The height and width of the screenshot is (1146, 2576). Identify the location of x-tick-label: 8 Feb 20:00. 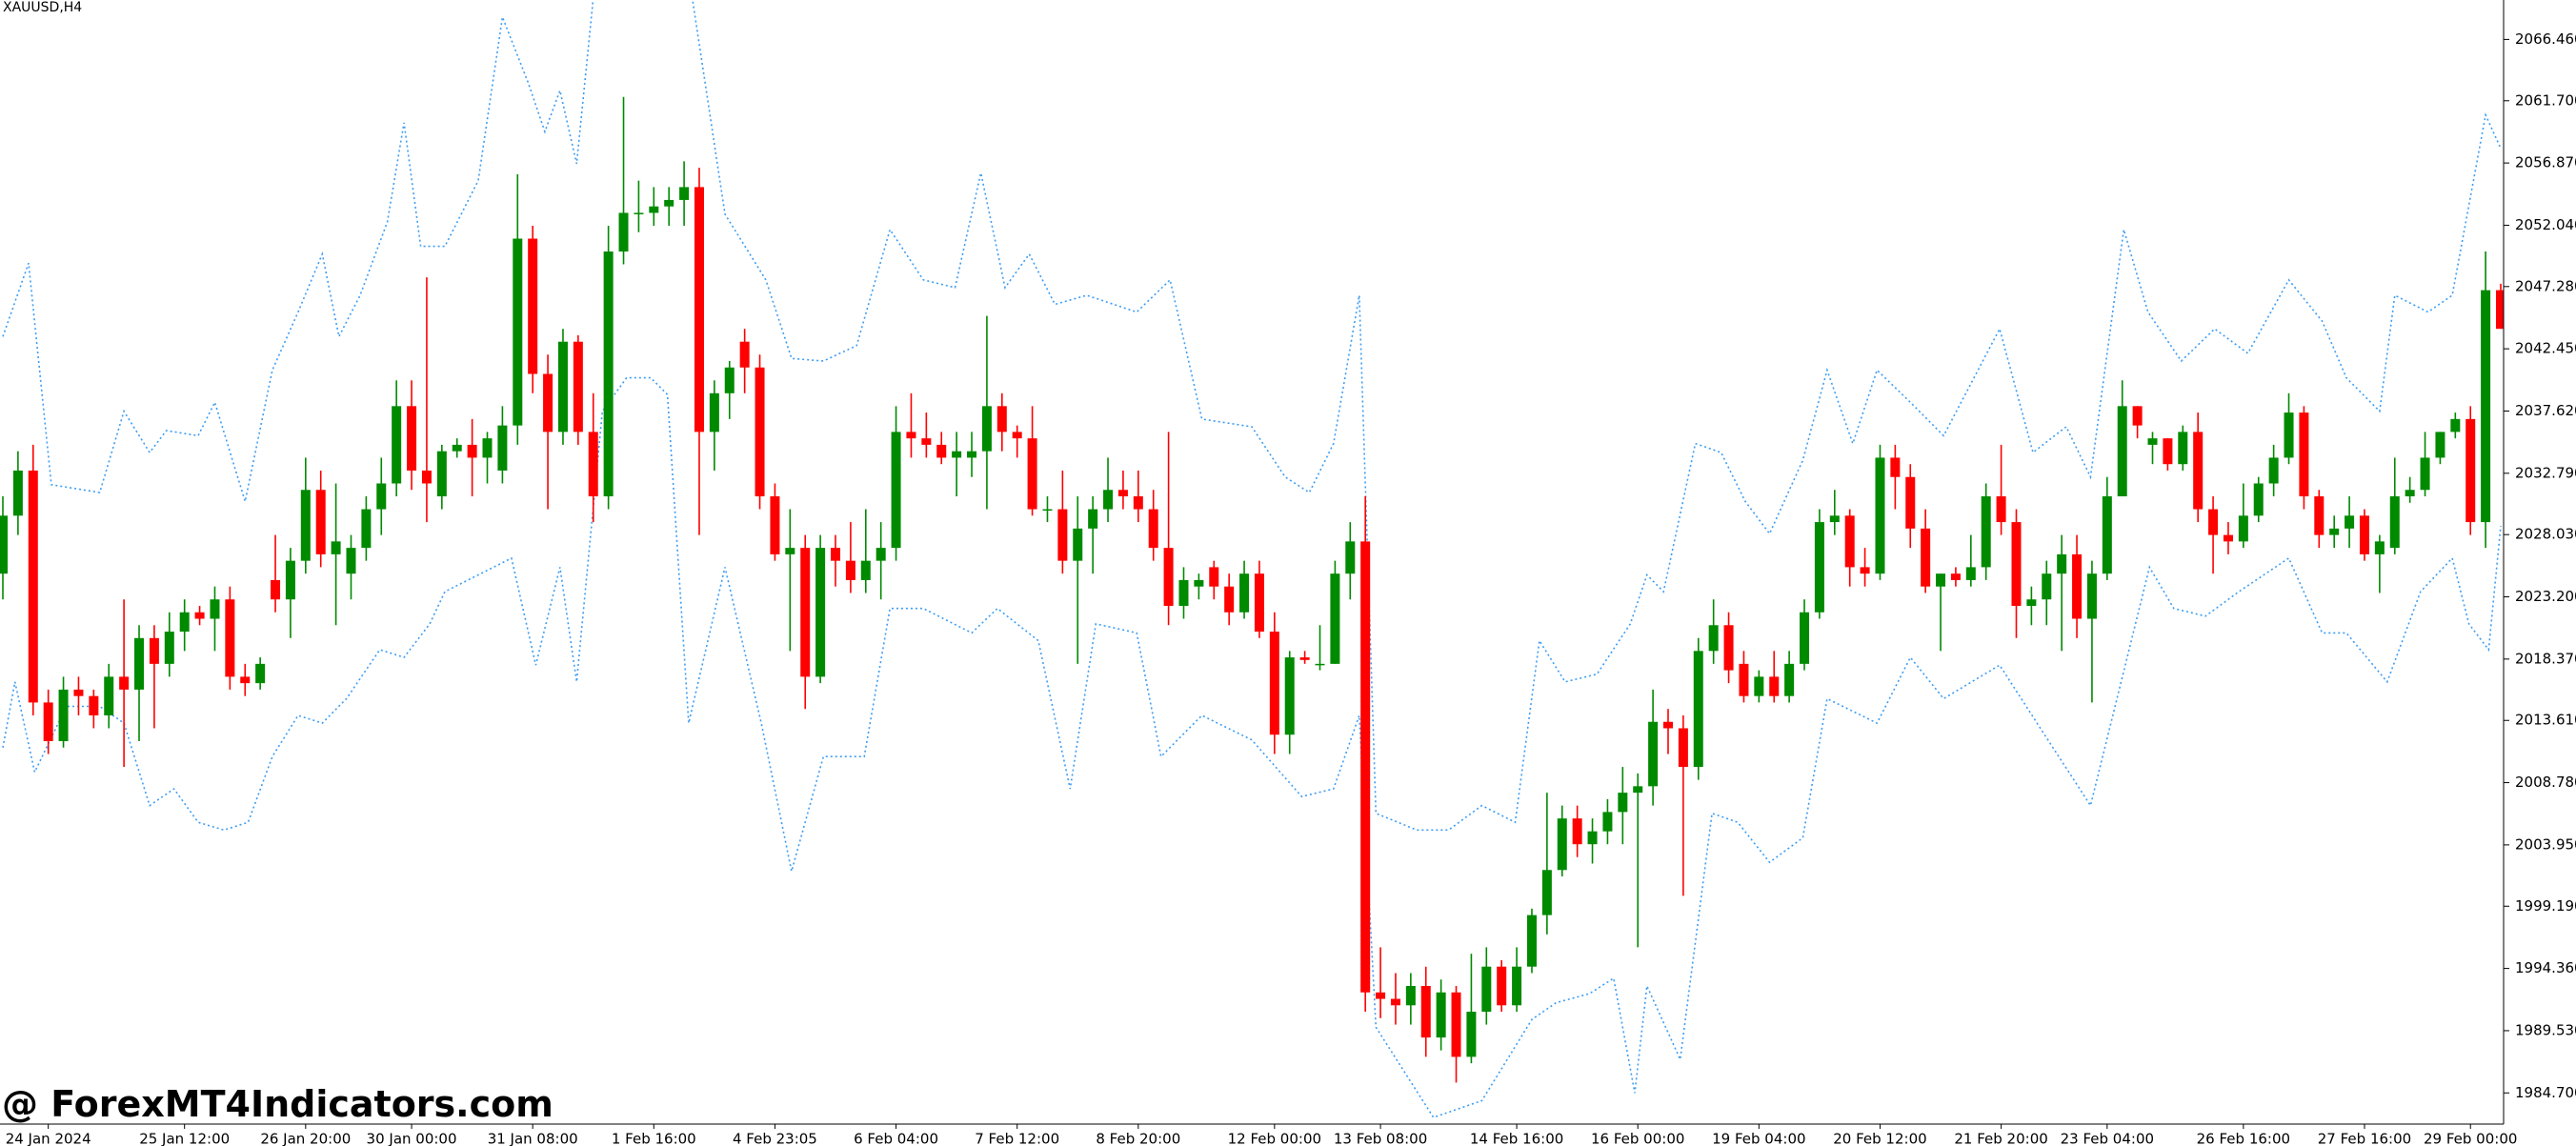
(1138, 1138).